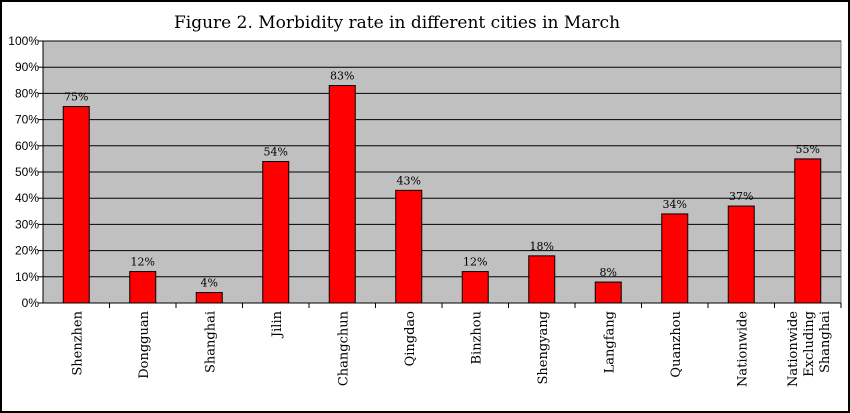  I want to click on x-tick-label: Langfang, so click(609, 342).